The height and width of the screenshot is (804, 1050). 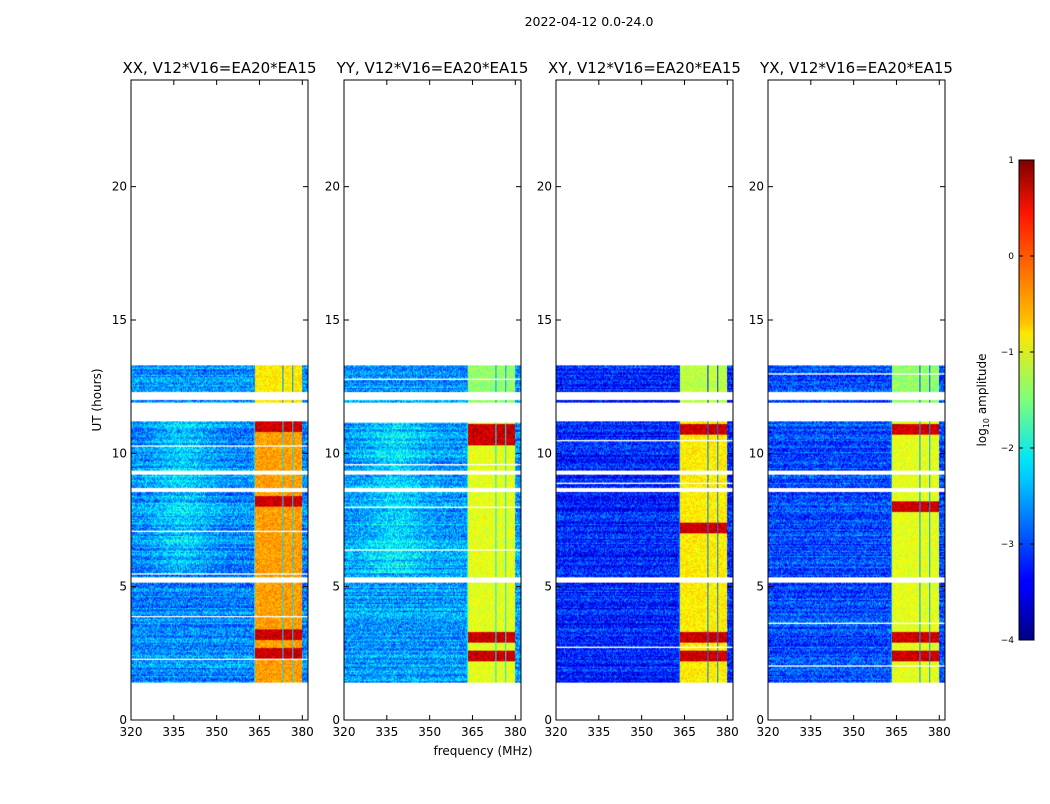 I want to click on panel-1-frame, so click(x=219, y=400).